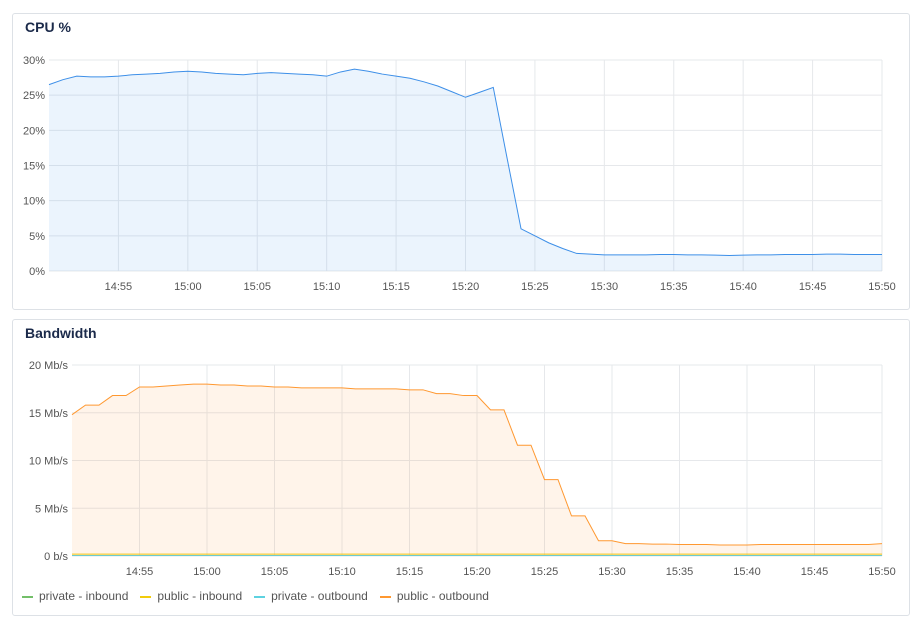 Image resolution: width=924 pixels, height=627 pixels. Describe the element at coordinates (49, 462) in the screenshot. I see `y-tick-label: 10 Mb/s` at that location.